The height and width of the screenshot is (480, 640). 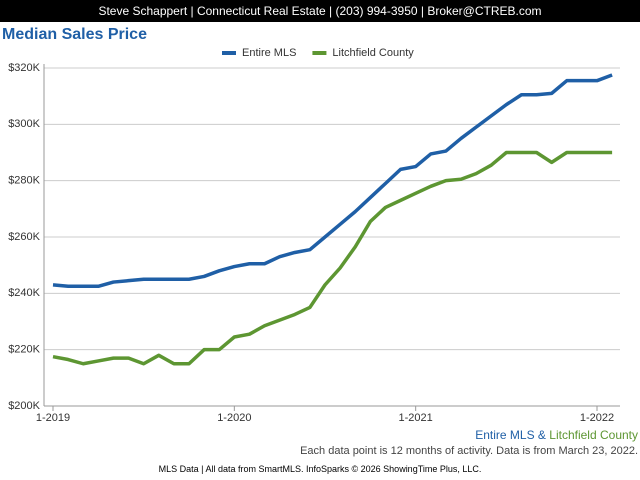 I want to click on chart-title: Median Sales Price, so click(x=74, y=34).